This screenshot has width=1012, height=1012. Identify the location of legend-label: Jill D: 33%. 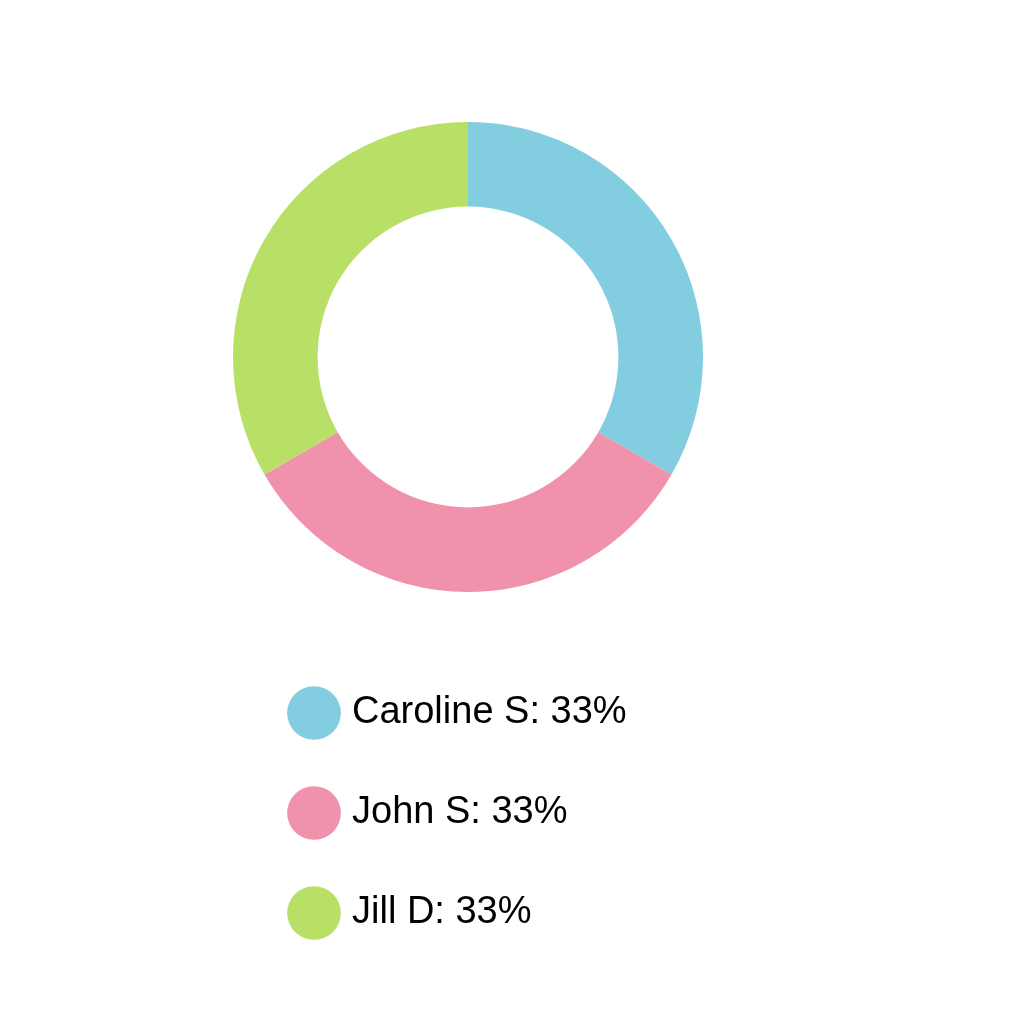
(442, 910).